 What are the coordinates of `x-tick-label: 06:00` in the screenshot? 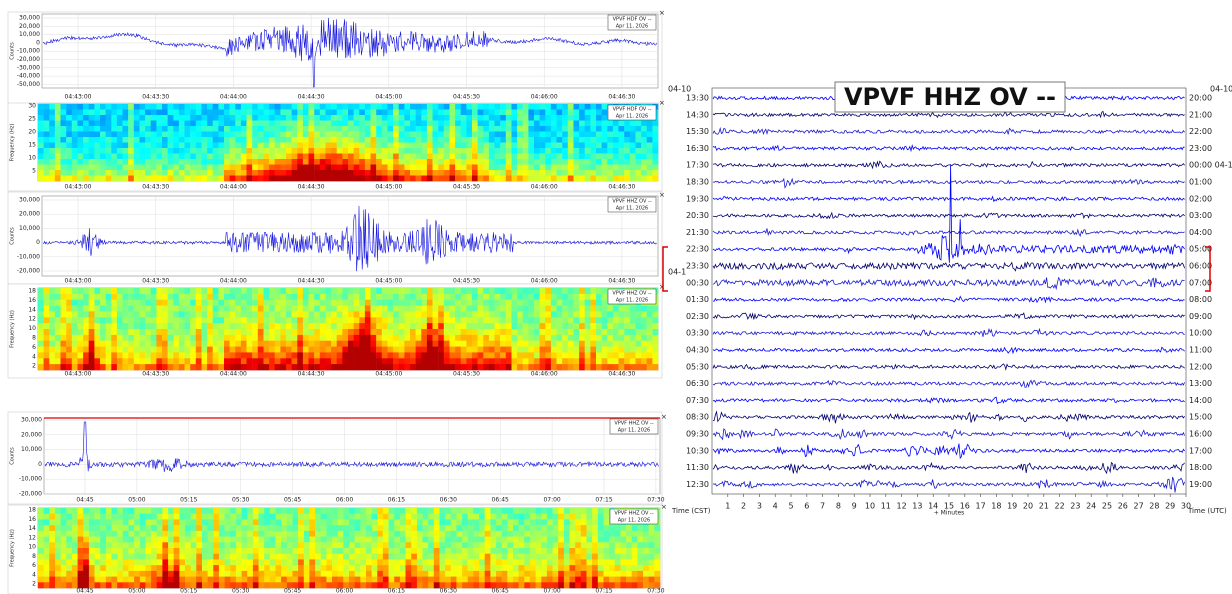 It's located at (344, 591).